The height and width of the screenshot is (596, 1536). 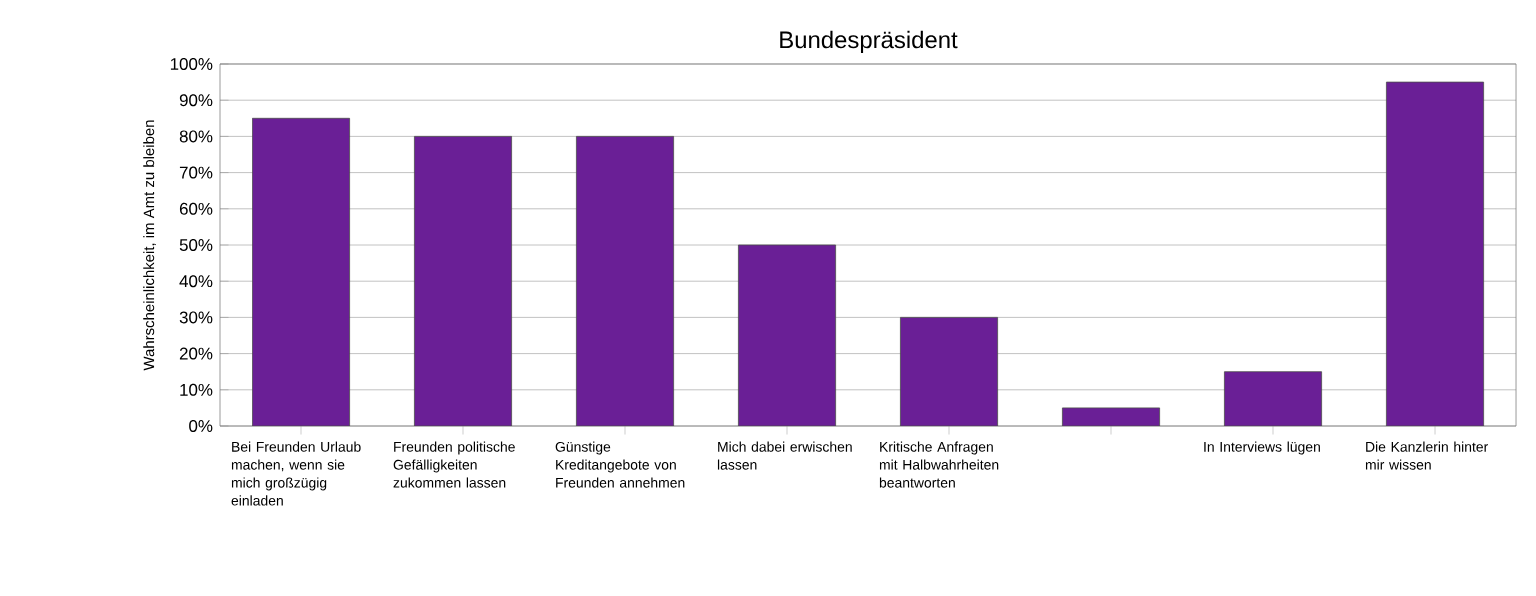 I want to click on y-tick-label: 40%, so click(x=196, y=281).